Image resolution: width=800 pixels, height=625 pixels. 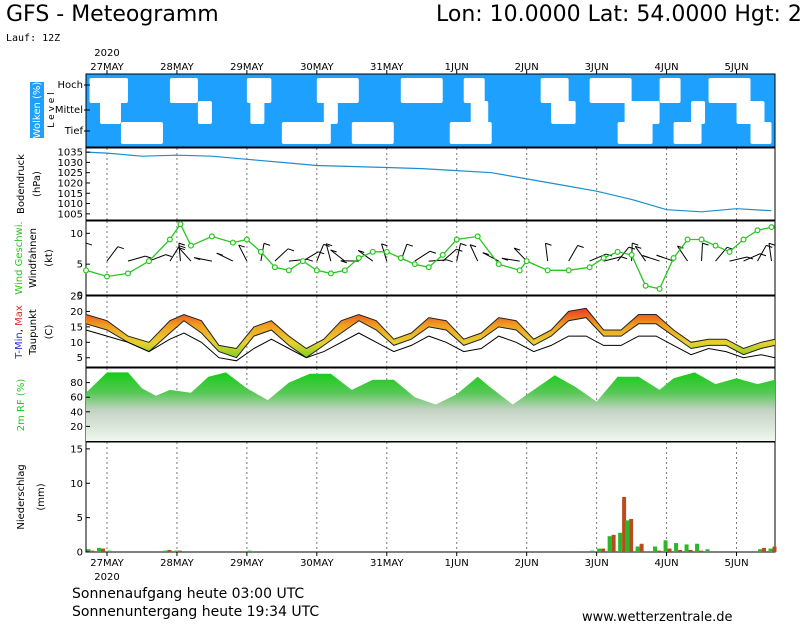 I want to click on location-coordinates: Lon: 10.0000 Lat: 54.0000 Hgt: 2, so click(x=618, y=14).